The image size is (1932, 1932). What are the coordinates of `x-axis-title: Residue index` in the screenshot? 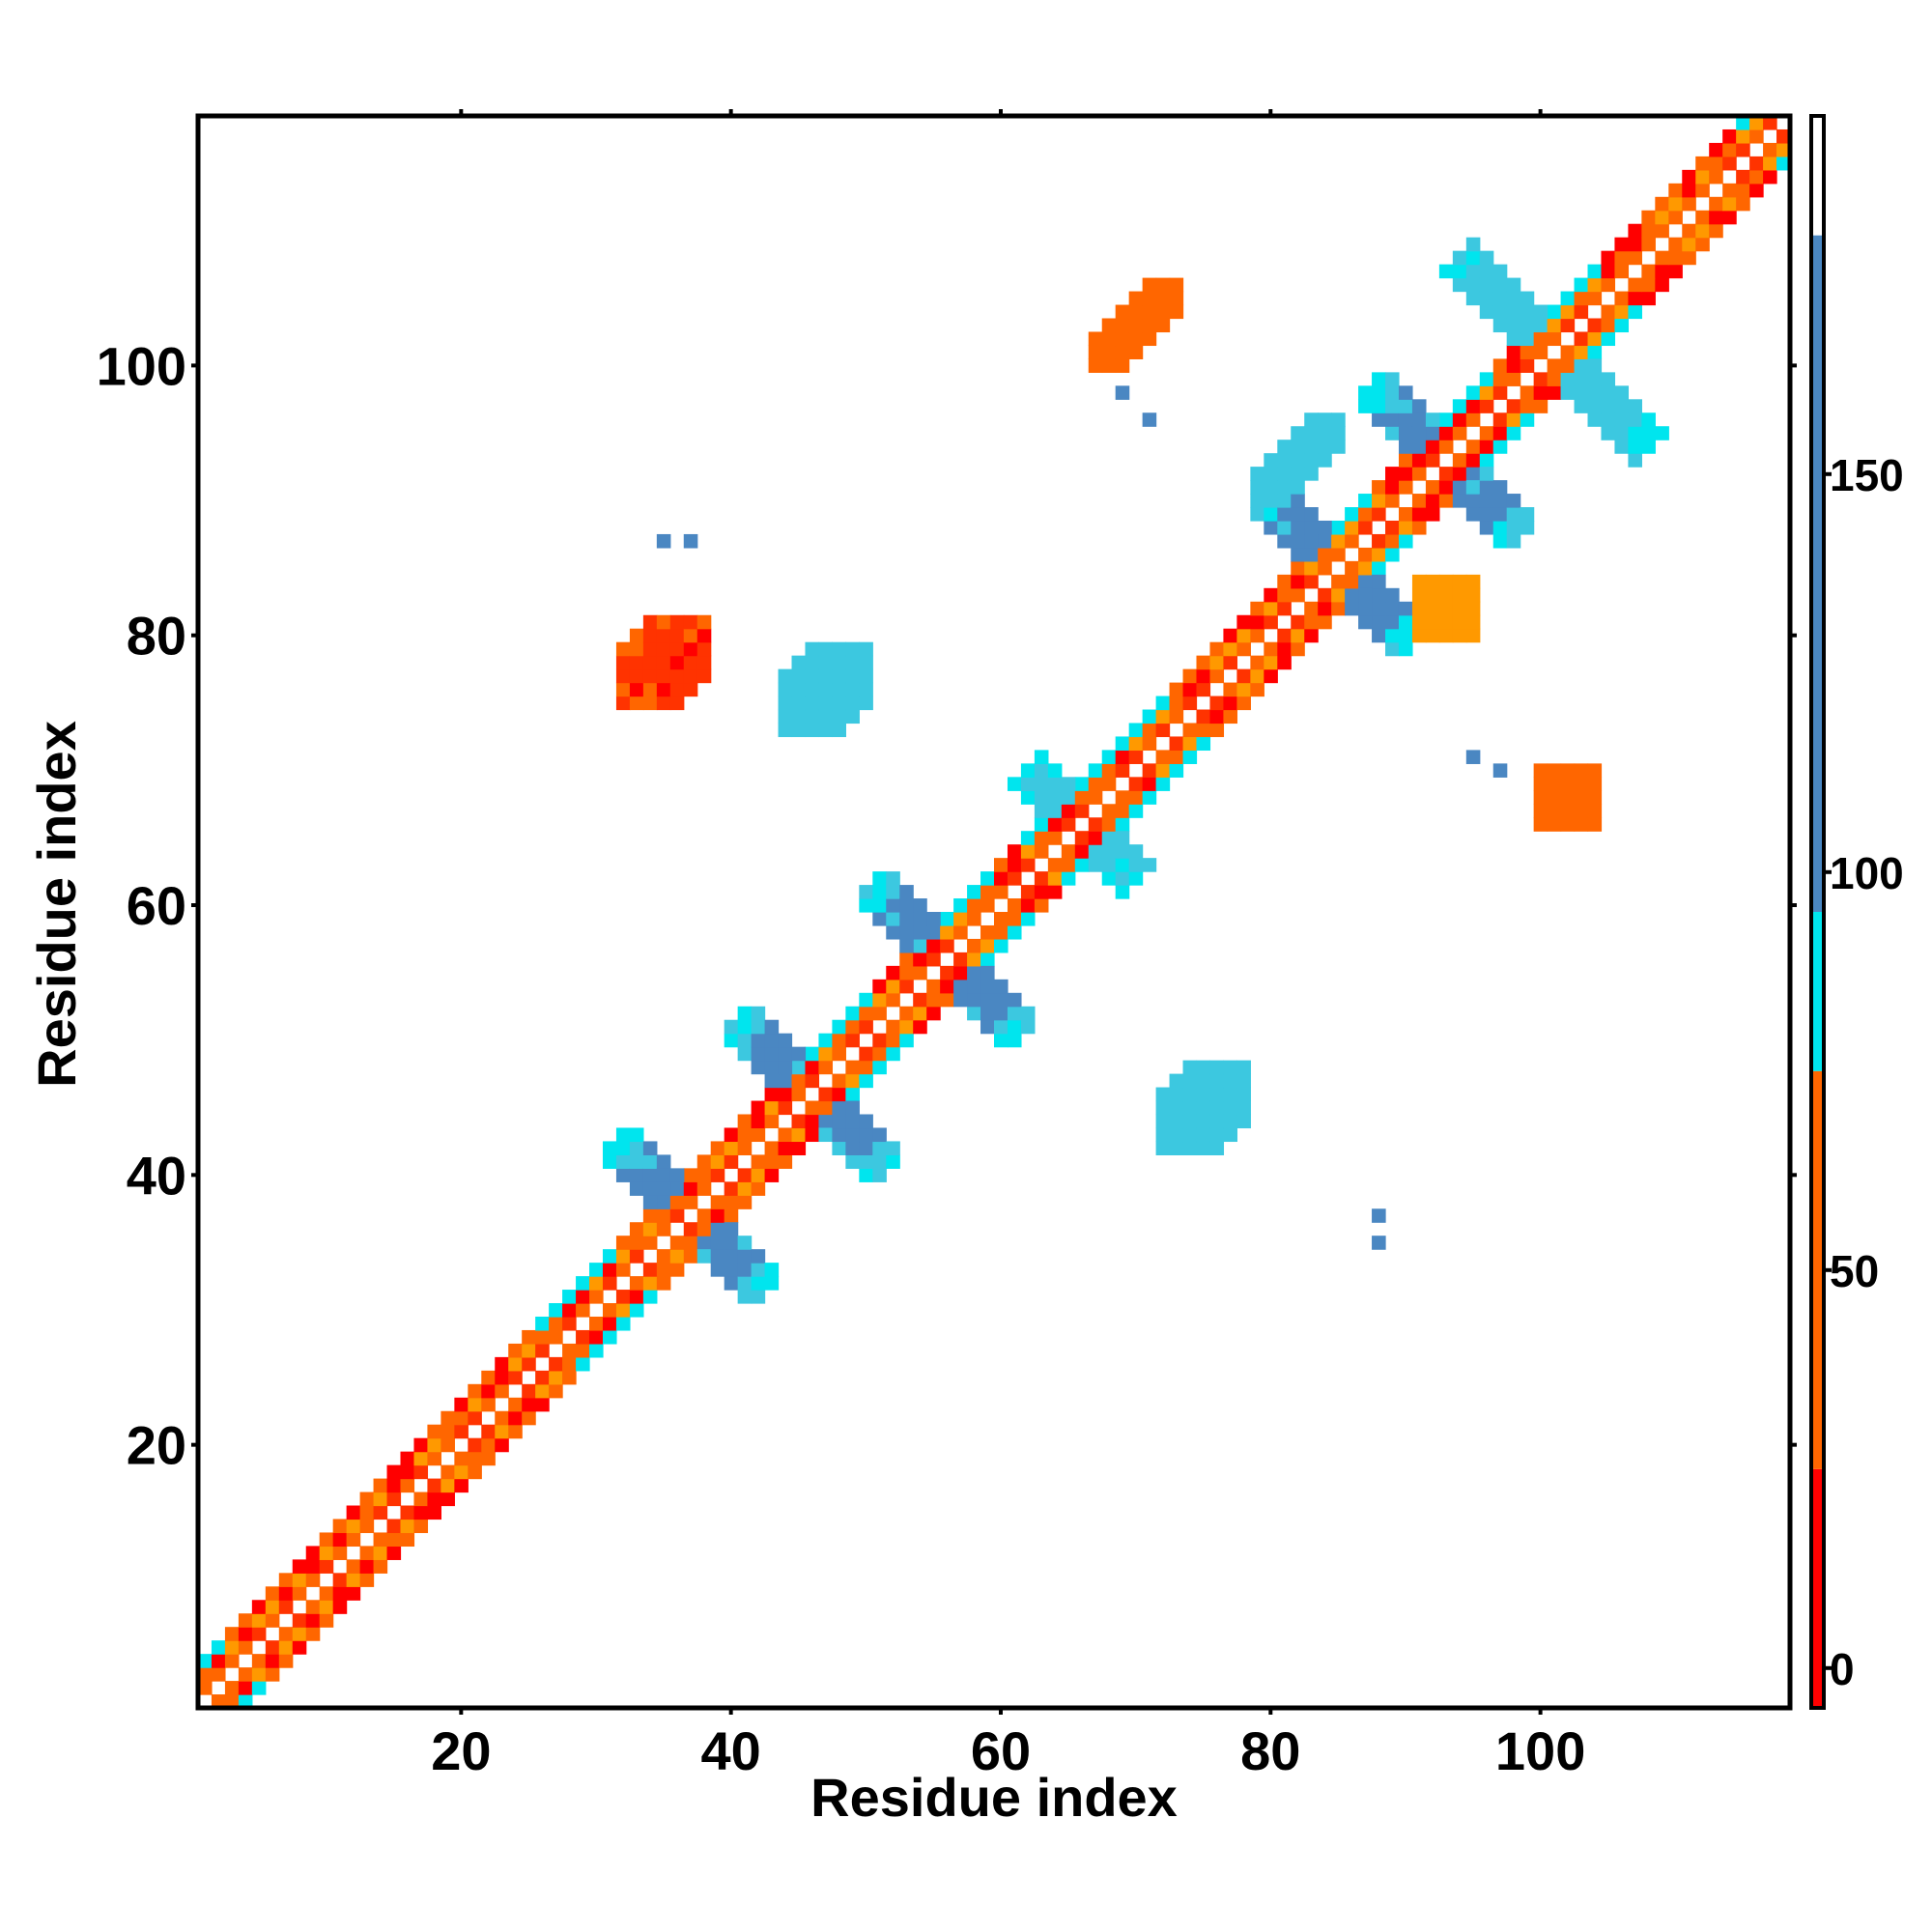 It's located at (994, 1797).